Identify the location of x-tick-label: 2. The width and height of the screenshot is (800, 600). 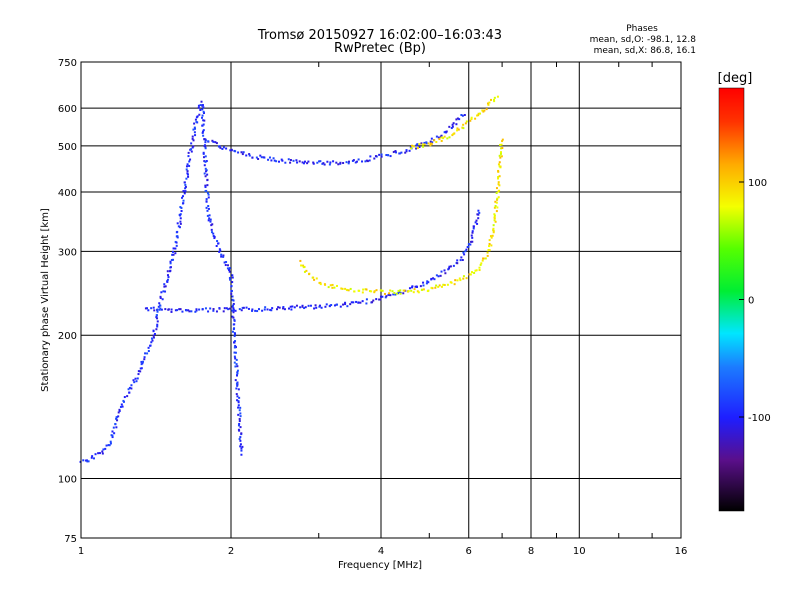
(231, 551).